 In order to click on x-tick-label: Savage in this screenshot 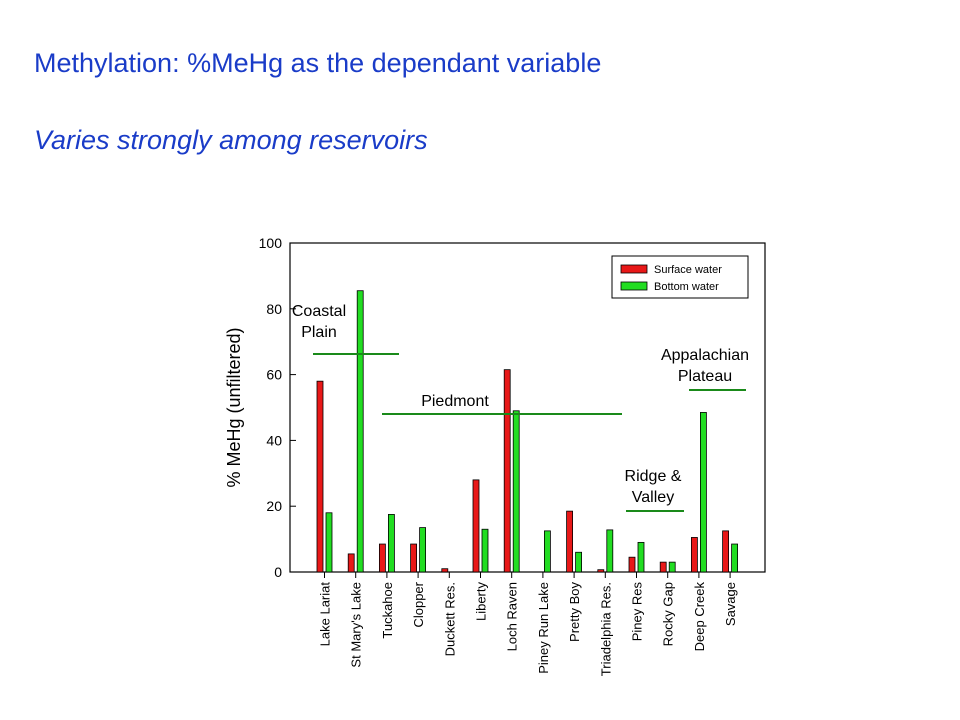, I will do `click(730, 604)`.